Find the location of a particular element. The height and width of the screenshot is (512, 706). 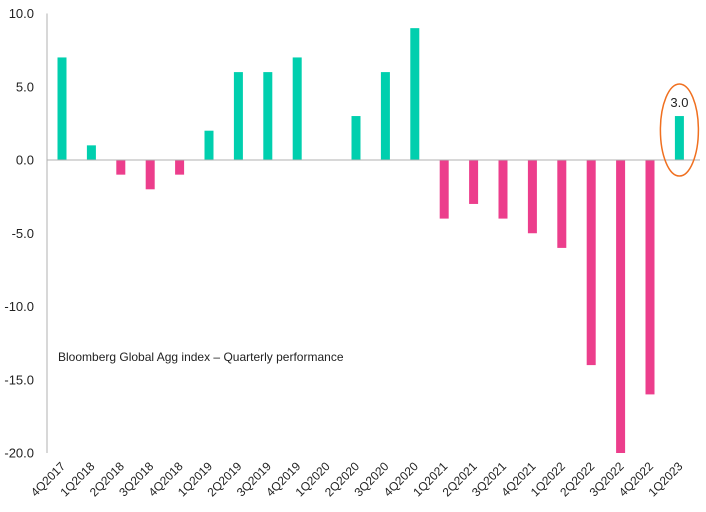

y-tick-label: 0.0 is located at coordinates (25, 160).